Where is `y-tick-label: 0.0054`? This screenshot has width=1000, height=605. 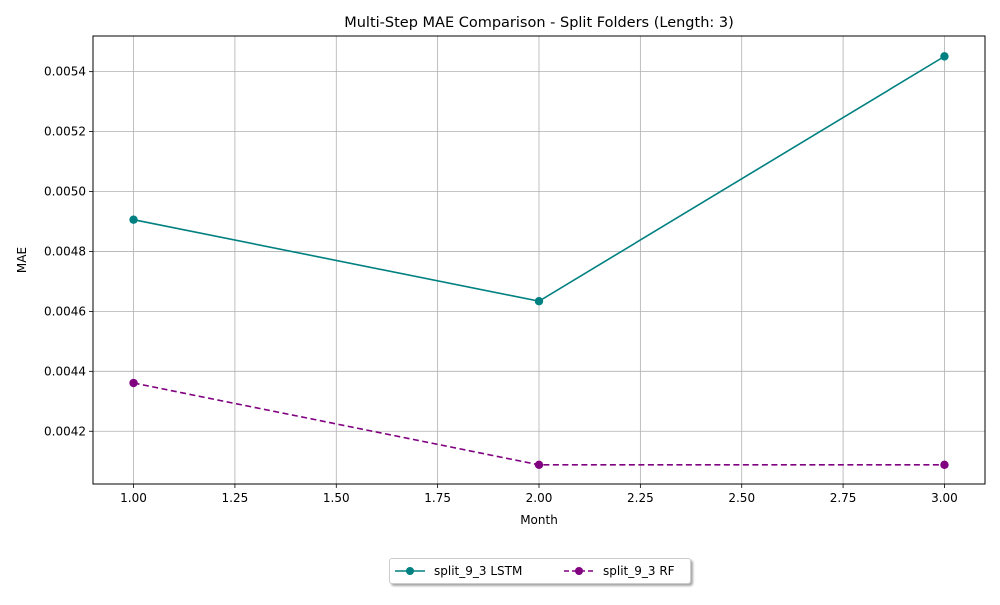 y-tick-label: 0.0054 is located at coordinates (65, 72).